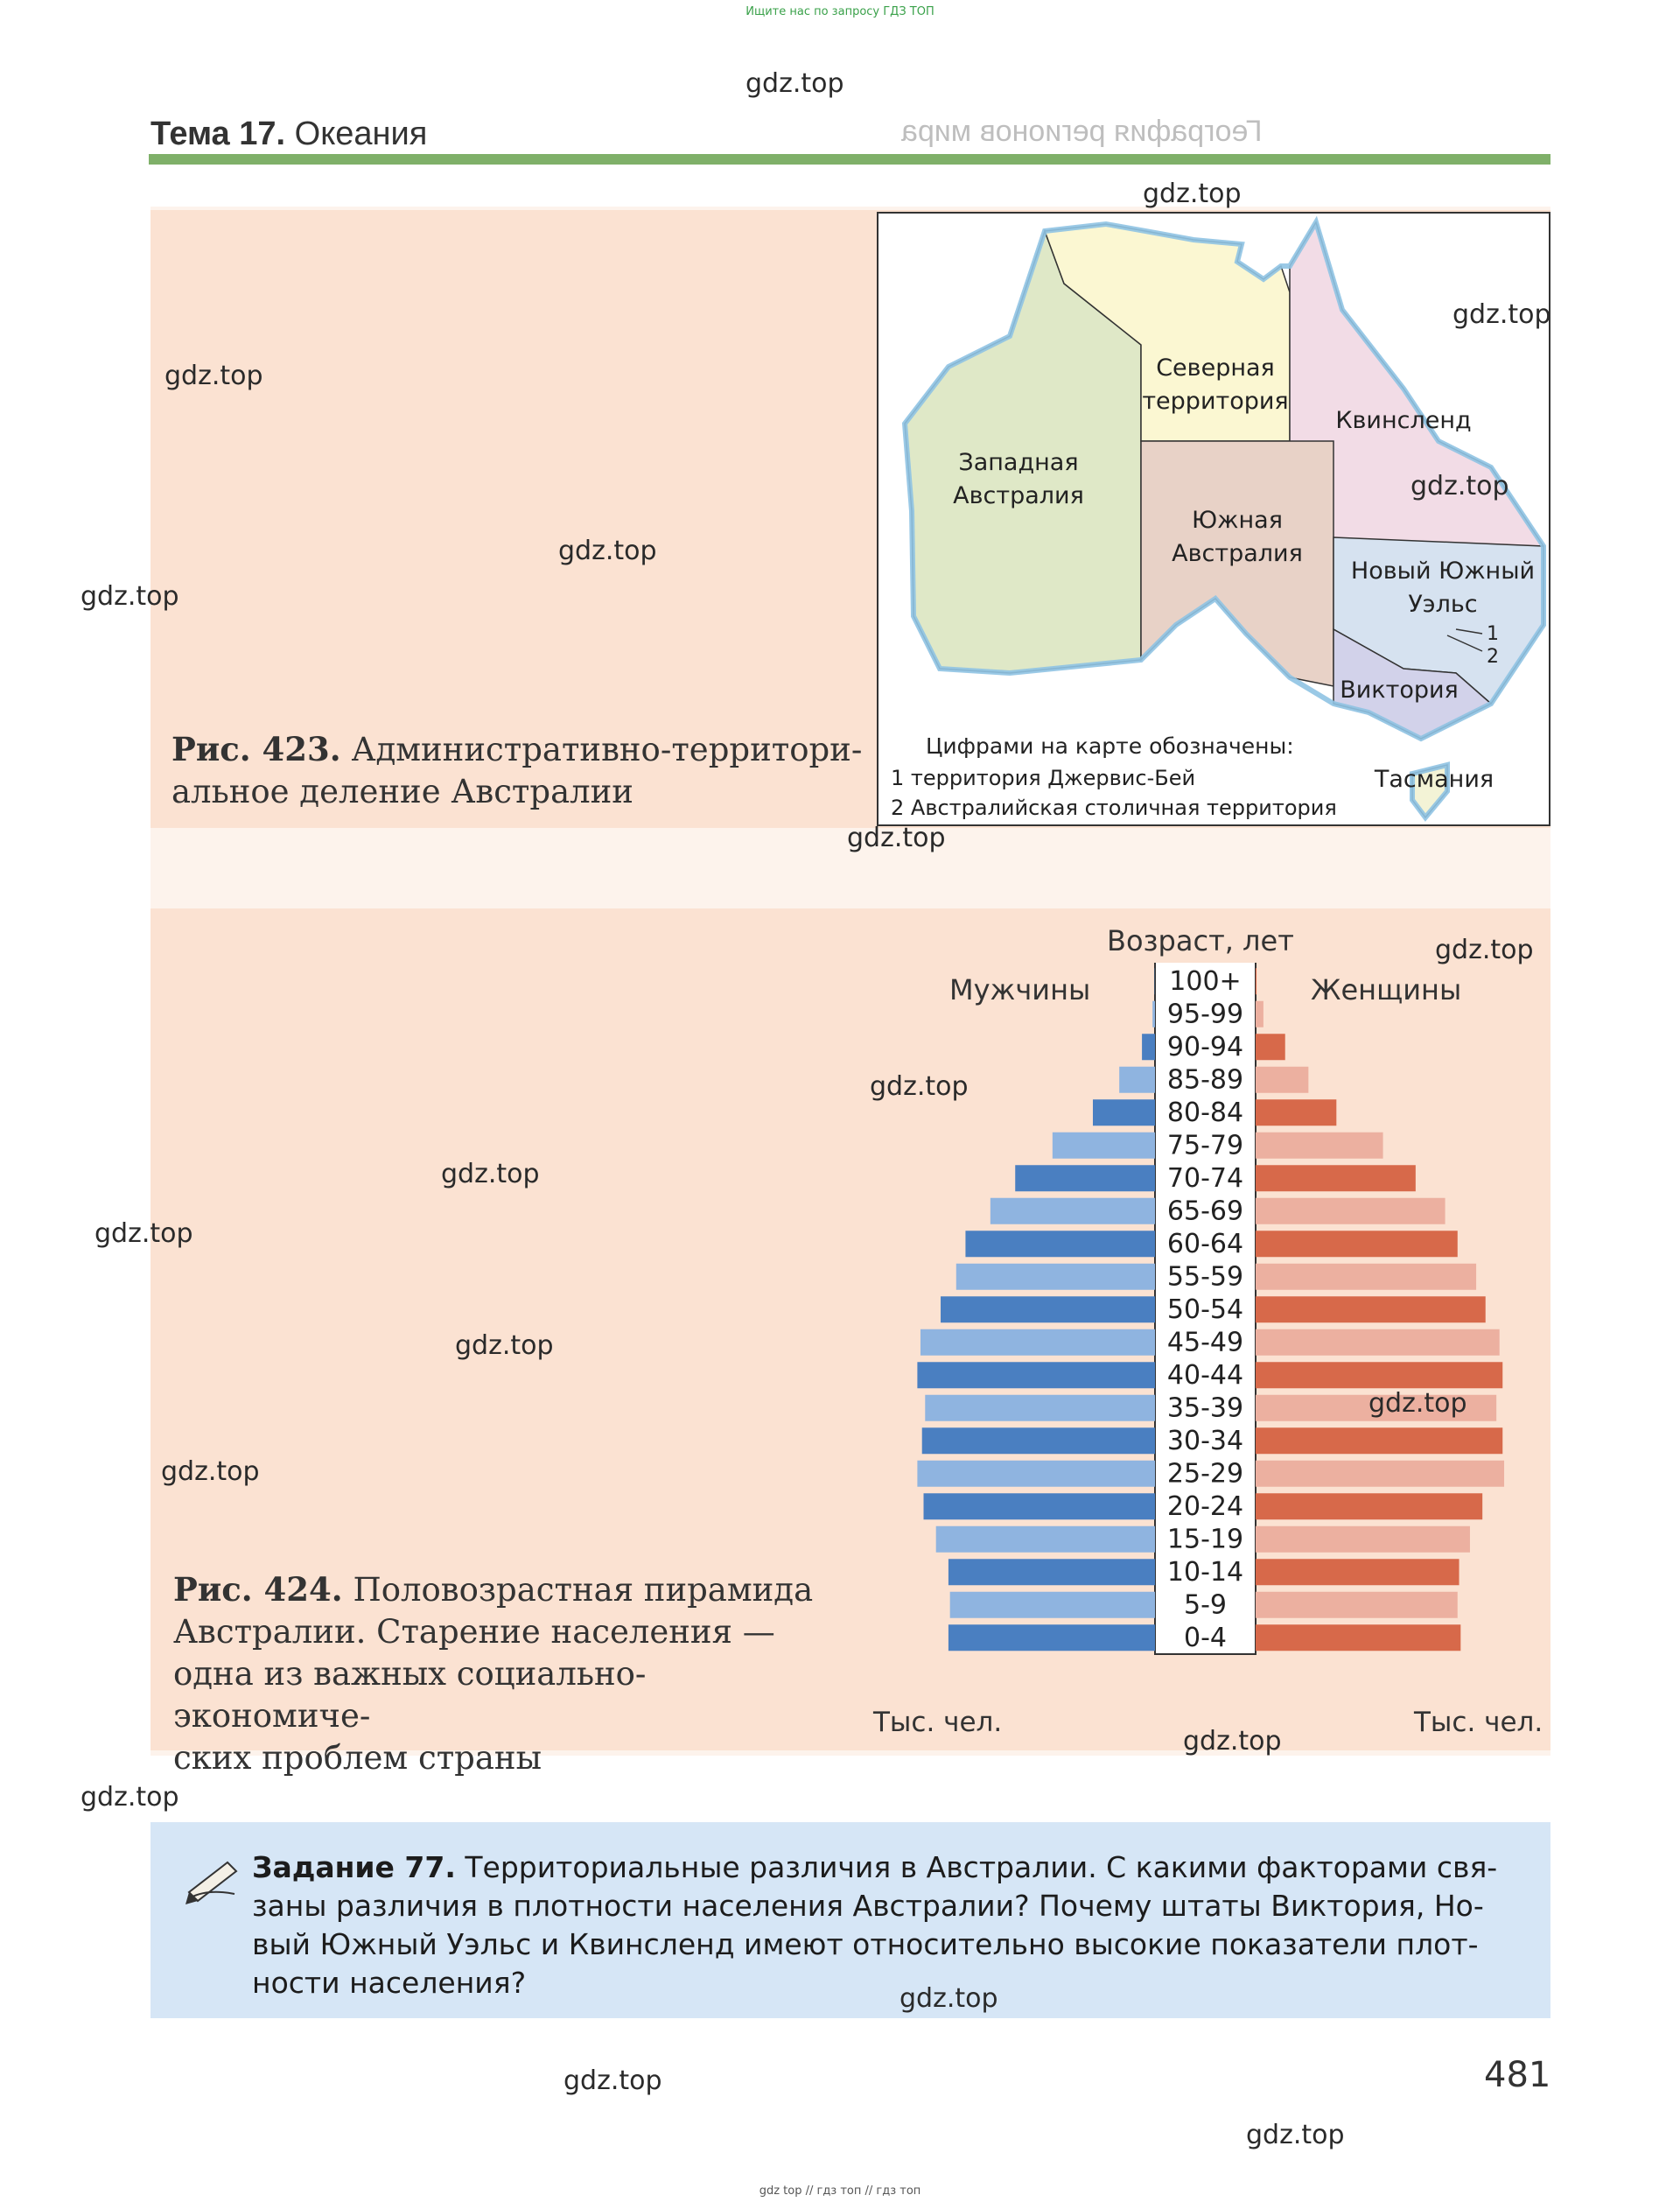 This screenshot has height=2209, width=1680. Describe the element at coordinates (1237, 537) in the screenshot. I see `label-south-australia: Южная Австралия` at that location.